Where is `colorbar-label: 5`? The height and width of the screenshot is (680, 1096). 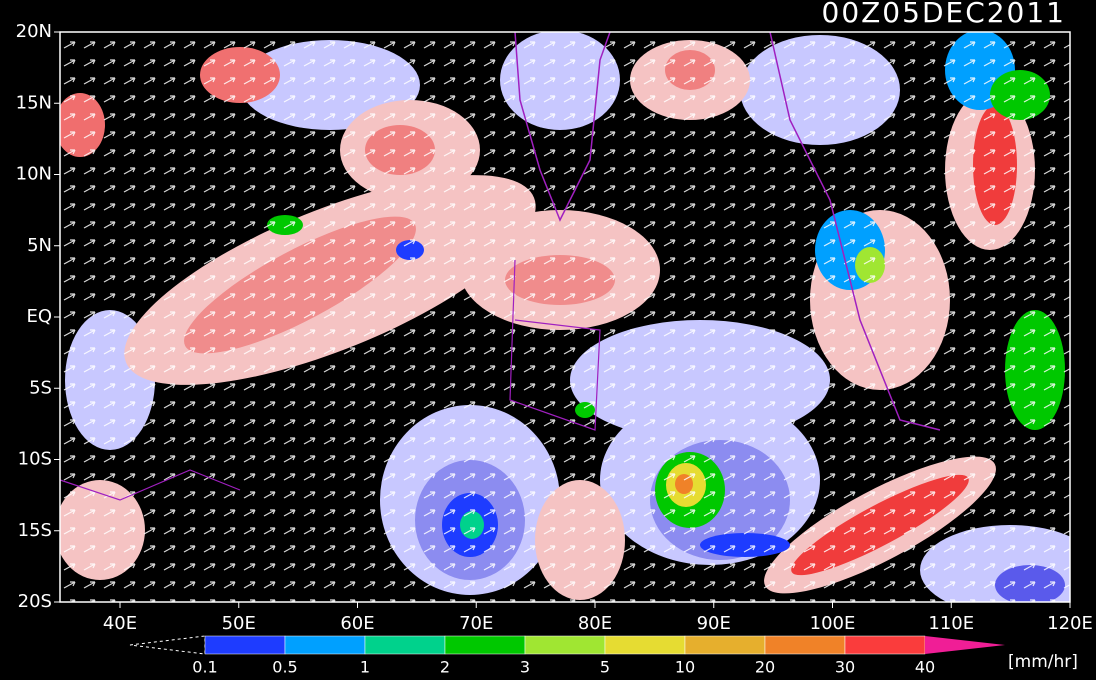 colorbar-label: 5 is located at coordinates (605, 667).